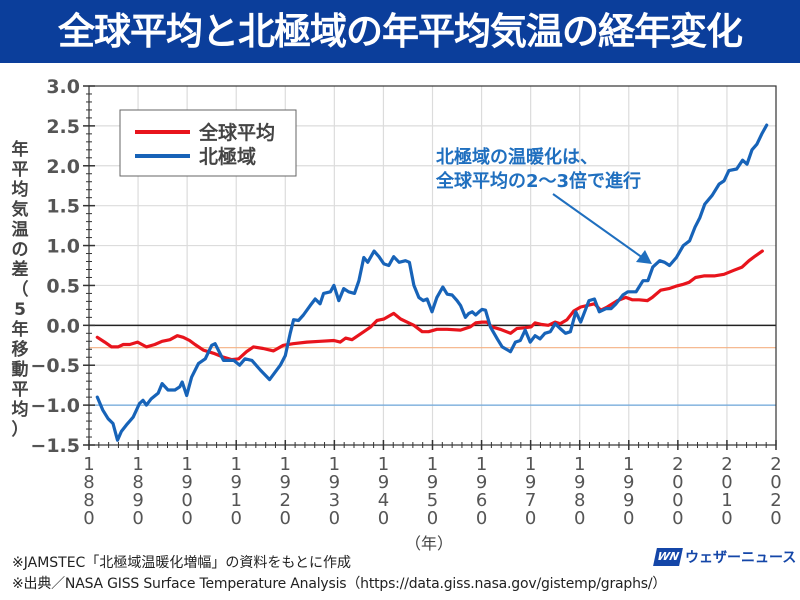 The height and width of the screenshot is (600, 800). What do you see at coordinates (20, 250) in the screenshot?
I see `y-axis-label-char: の` at bounding box center [20, 250].